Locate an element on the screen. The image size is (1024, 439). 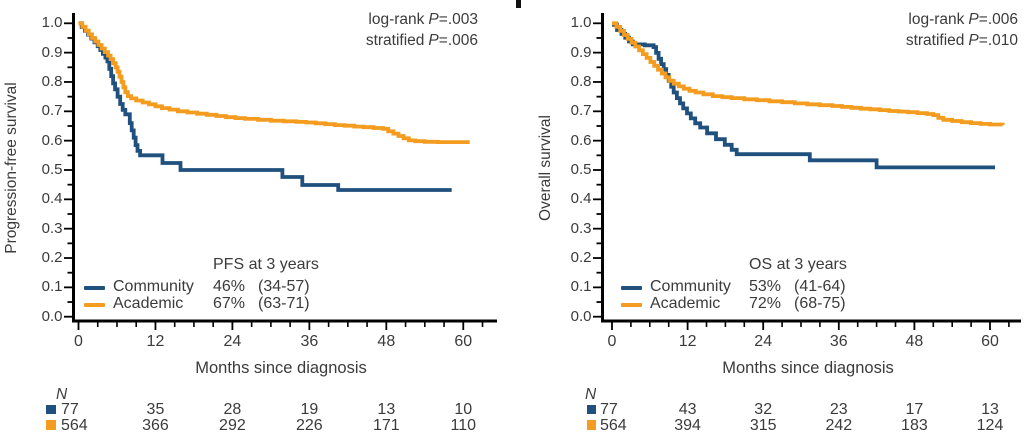
pfs-community-ci: (34-57) is located at coordinates (284, 286).